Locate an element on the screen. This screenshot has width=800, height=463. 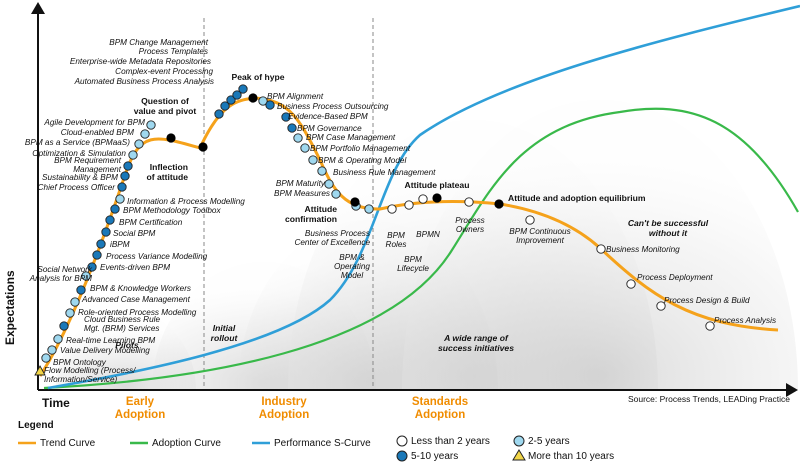
trend-item-label: BPM as a Service (BPMaaS) is located at coordinates (77, 142).